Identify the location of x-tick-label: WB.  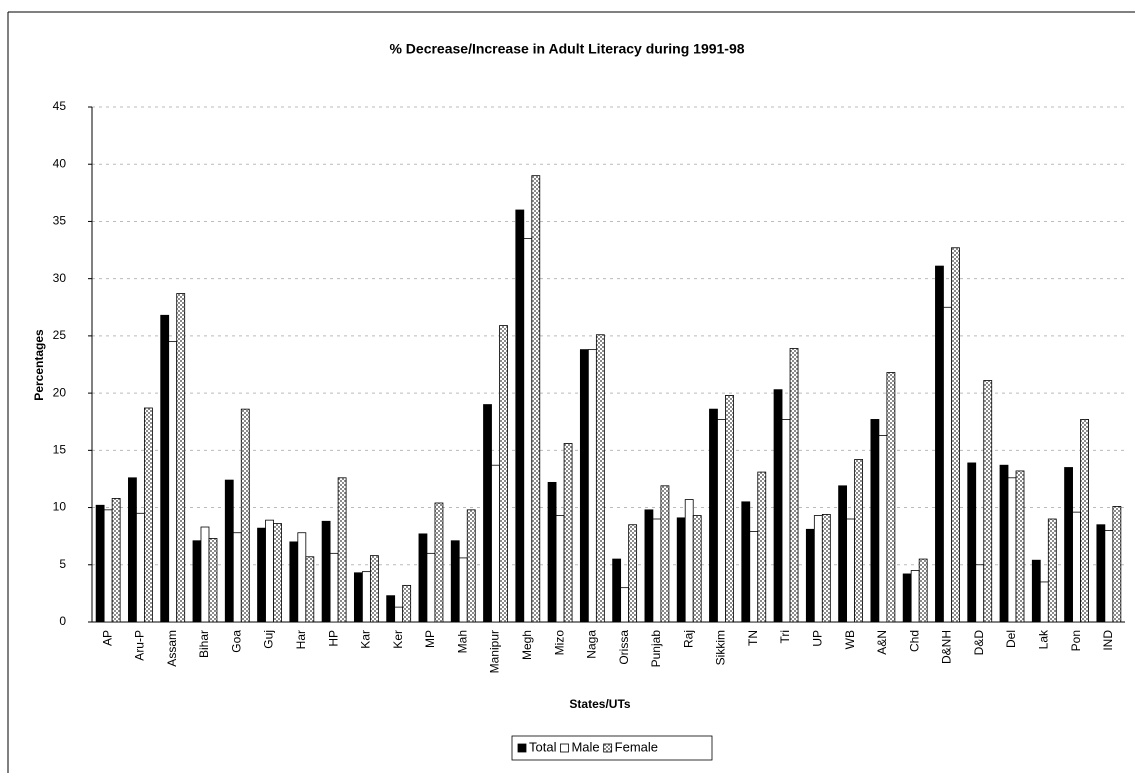
(850, 639).